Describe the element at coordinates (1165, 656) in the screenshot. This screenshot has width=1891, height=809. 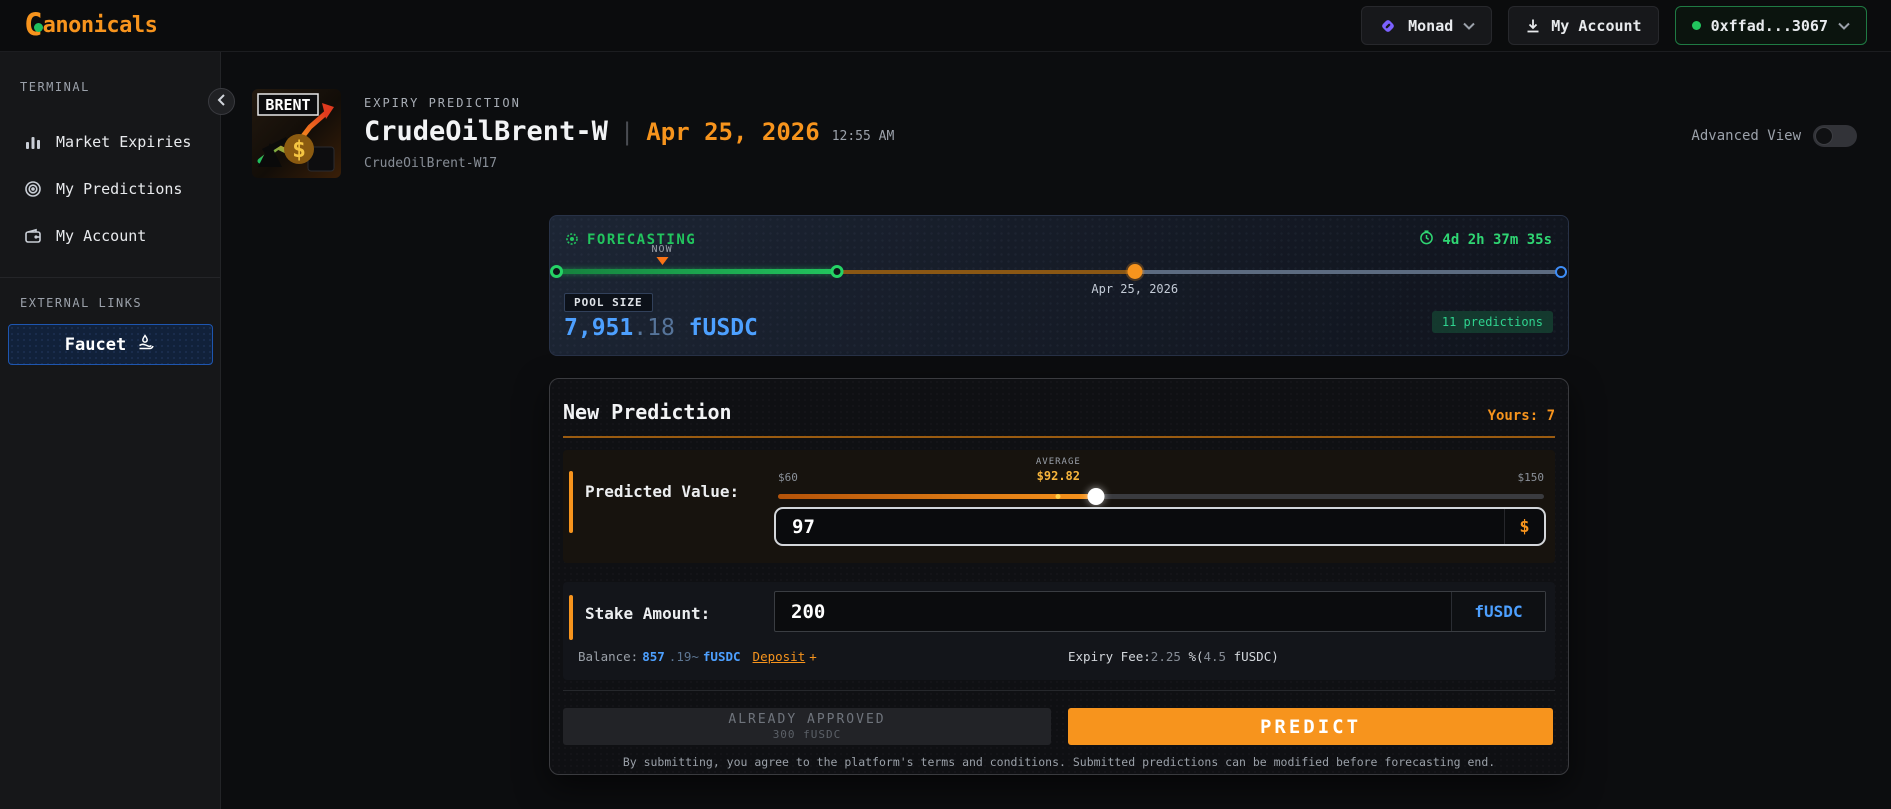
I see `fee-pct: 2.25` at that location.